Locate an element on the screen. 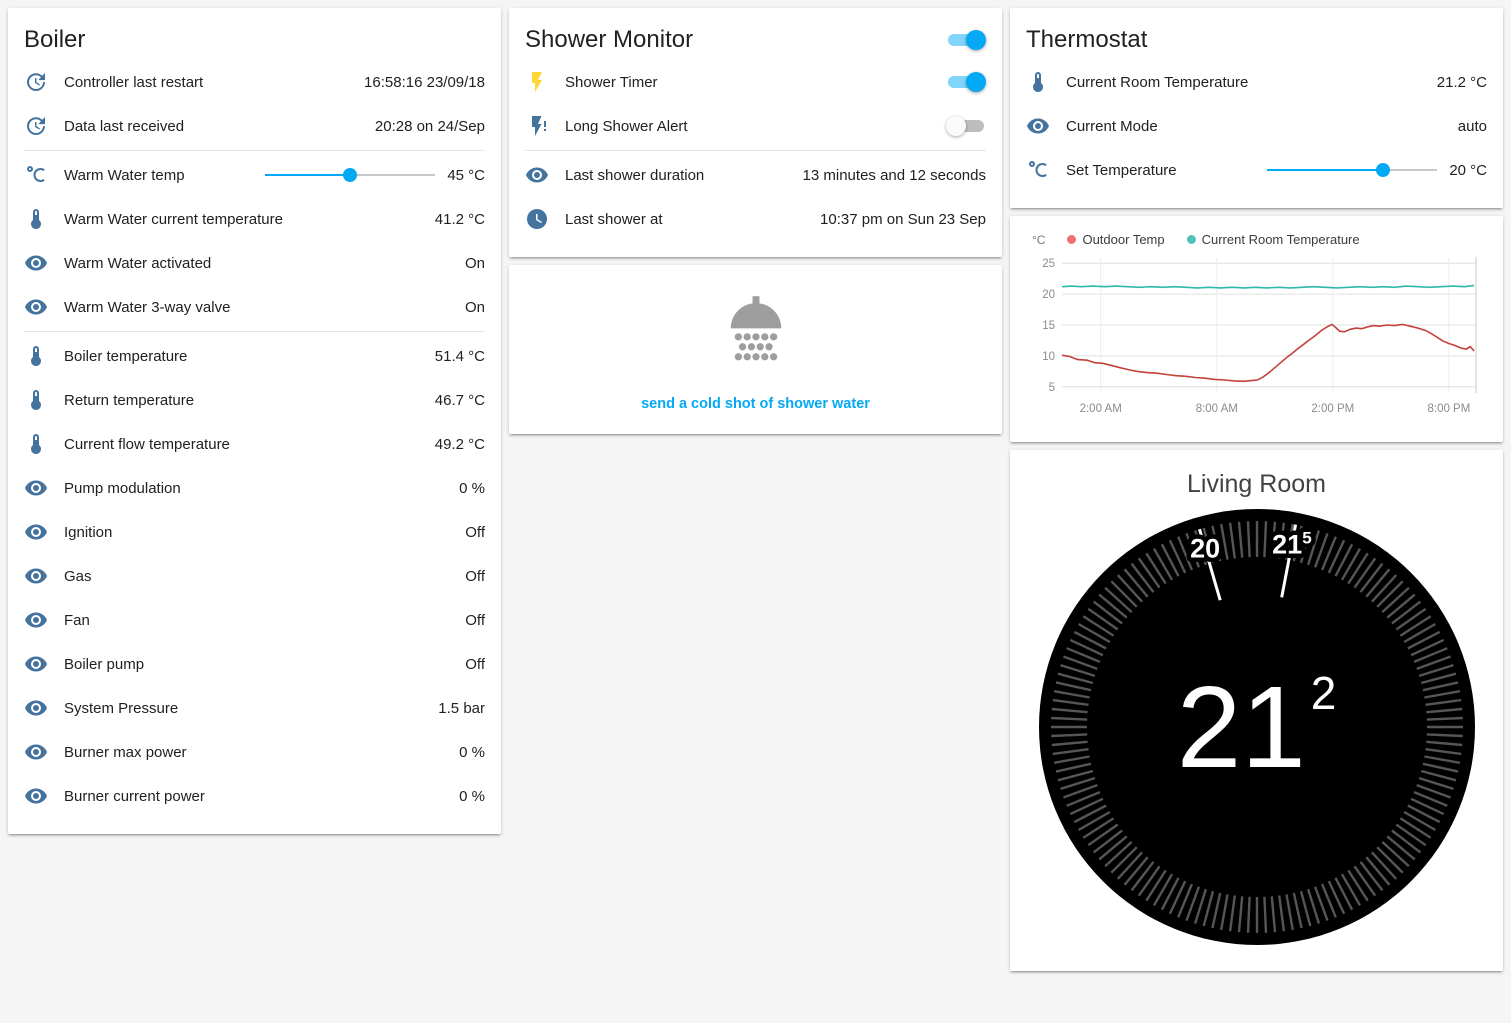  entity-label: Shower Timer is located at coordinates (611, 82).